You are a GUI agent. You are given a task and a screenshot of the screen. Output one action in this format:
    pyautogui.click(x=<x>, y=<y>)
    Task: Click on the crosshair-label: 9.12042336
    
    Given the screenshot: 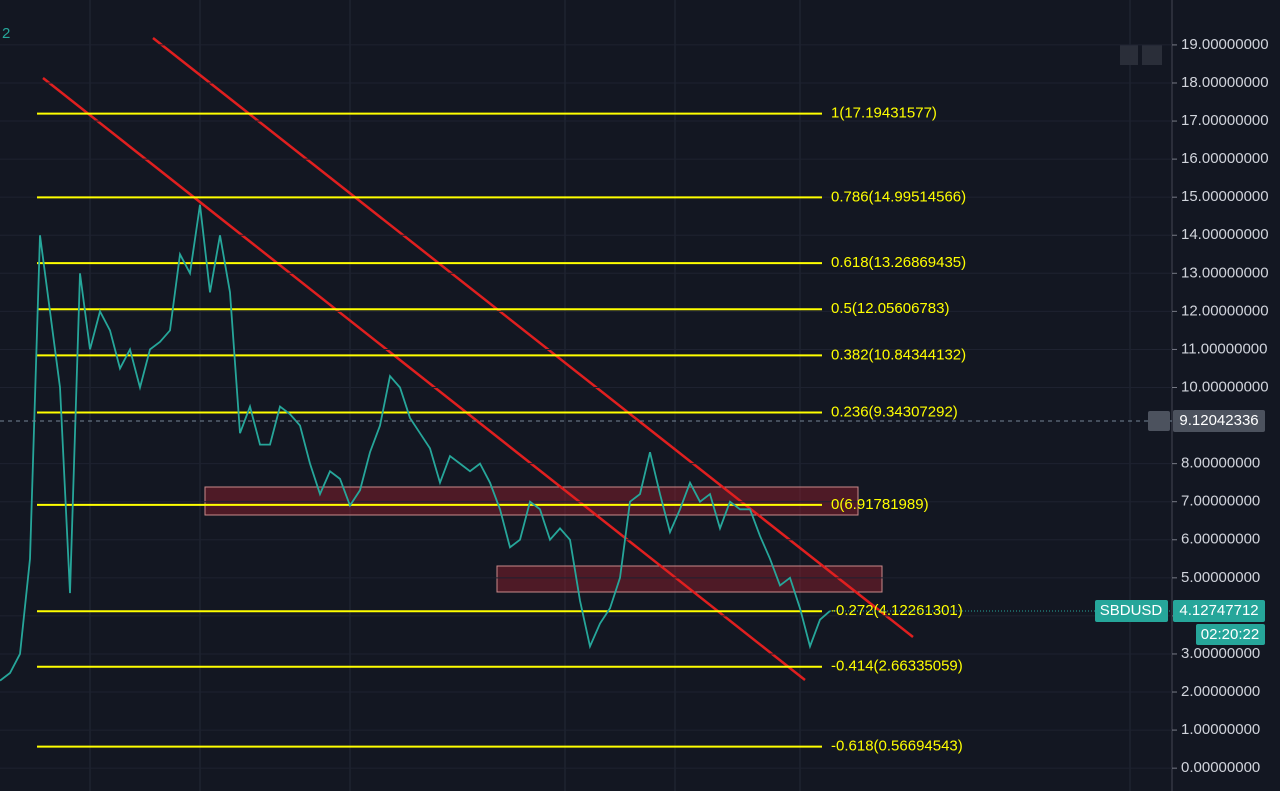 What is the action you would take?
    pyautogui.click(x=1218, y=420)
    